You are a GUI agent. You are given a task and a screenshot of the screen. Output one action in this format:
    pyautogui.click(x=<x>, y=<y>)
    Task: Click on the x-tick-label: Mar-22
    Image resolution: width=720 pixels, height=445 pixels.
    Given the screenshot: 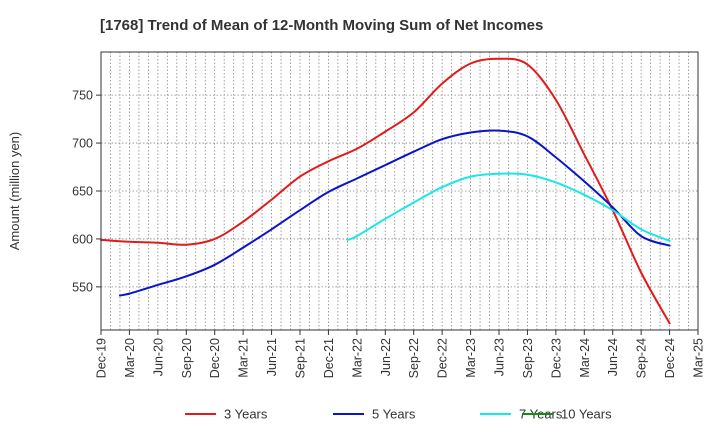 What is the action you would take?
    pyautogui.click(x=357, y=358)
    